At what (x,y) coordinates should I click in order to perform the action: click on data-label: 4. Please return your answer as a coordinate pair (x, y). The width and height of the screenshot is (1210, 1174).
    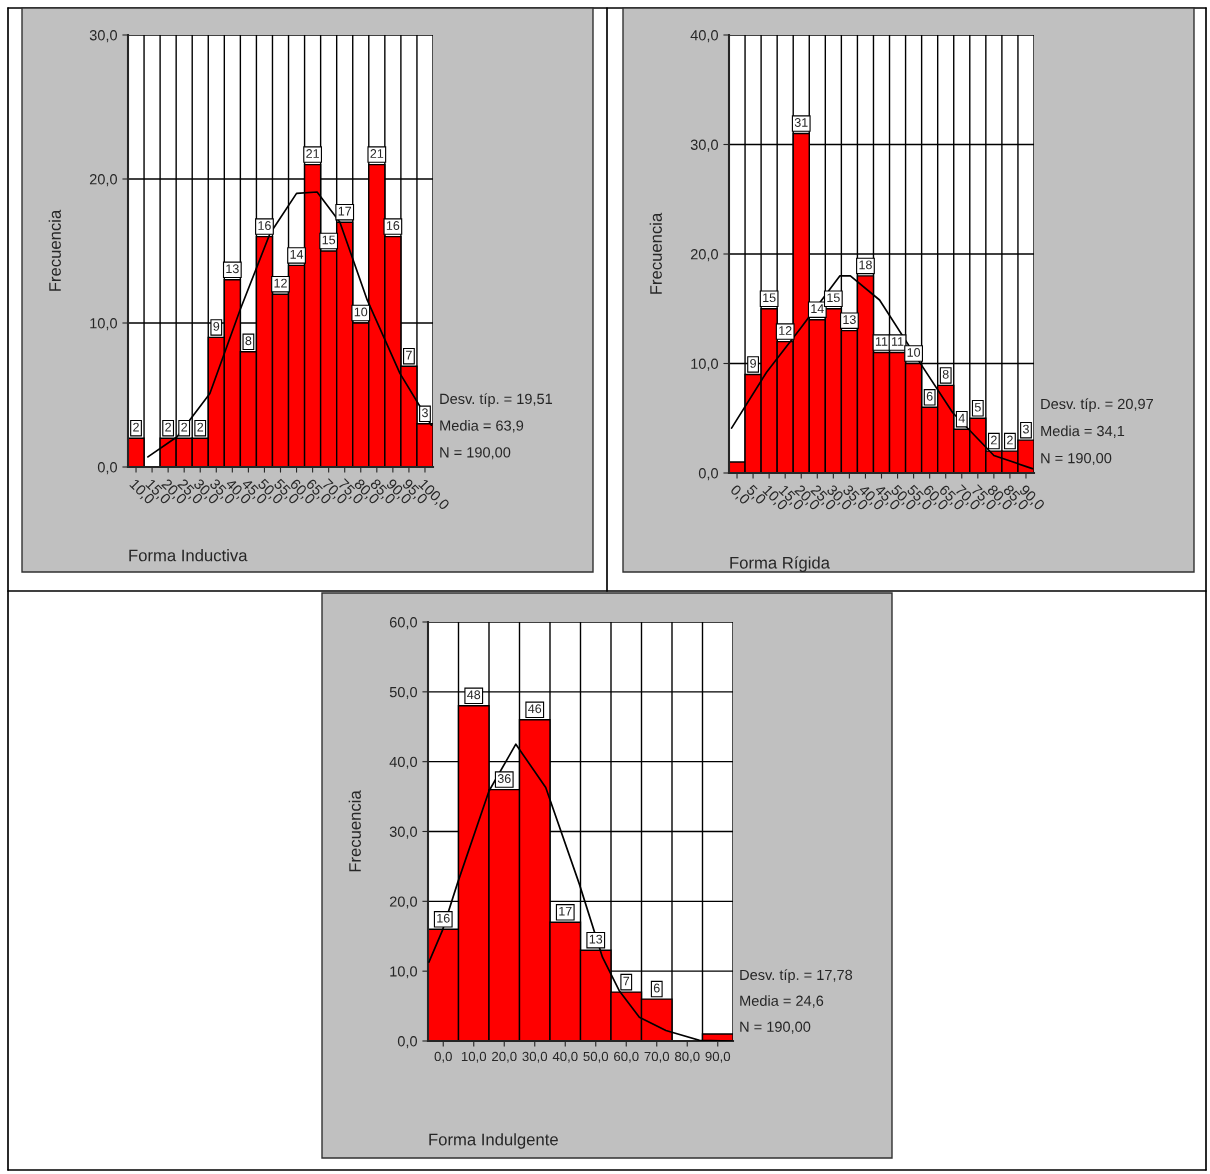
    Looking at the image, I should click on (961, 418).